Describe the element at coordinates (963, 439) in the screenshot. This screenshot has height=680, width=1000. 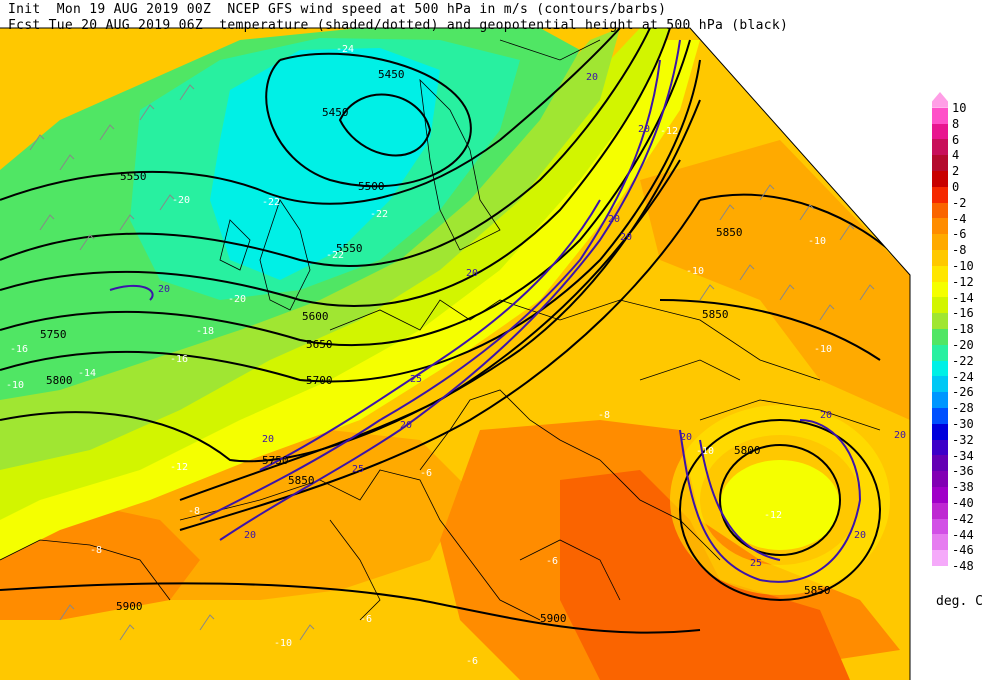
I see `legend-label: -32` at that location.